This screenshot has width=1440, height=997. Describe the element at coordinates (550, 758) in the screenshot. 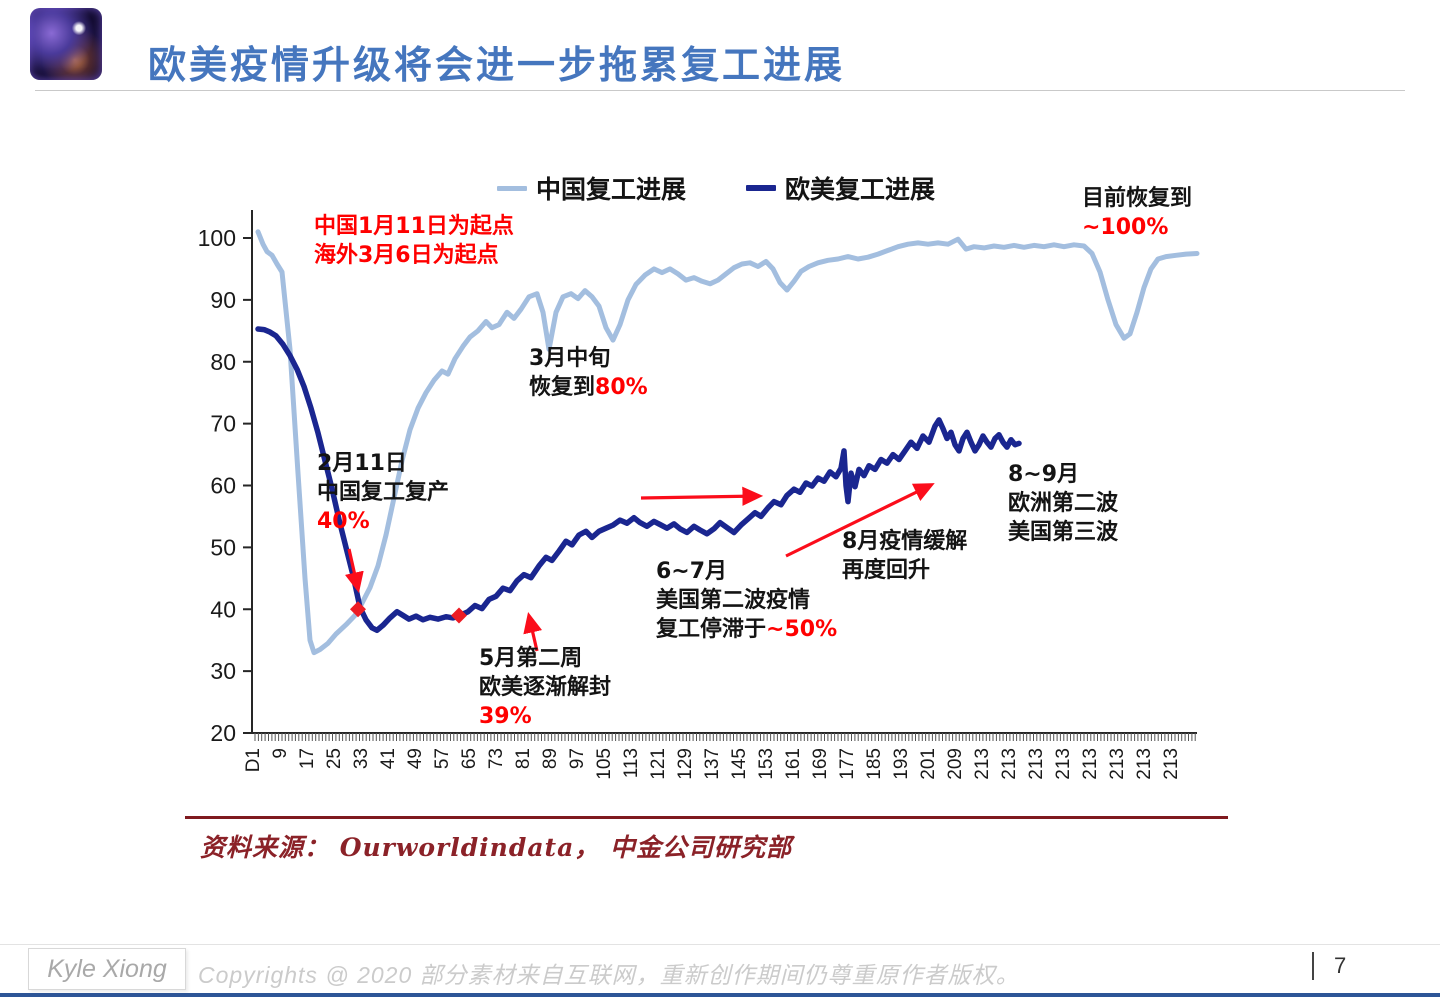

I see `svg-text: 89` at that location.